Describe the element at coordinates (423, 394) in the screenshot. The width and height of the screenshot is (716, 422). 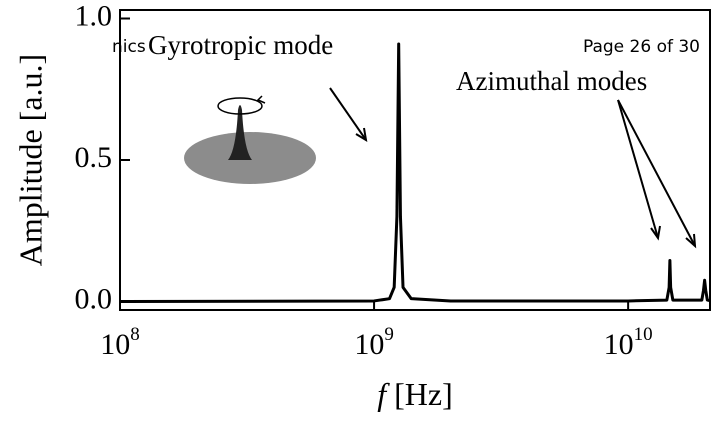
I see `x-axis-unit: [Hz]` at that location.